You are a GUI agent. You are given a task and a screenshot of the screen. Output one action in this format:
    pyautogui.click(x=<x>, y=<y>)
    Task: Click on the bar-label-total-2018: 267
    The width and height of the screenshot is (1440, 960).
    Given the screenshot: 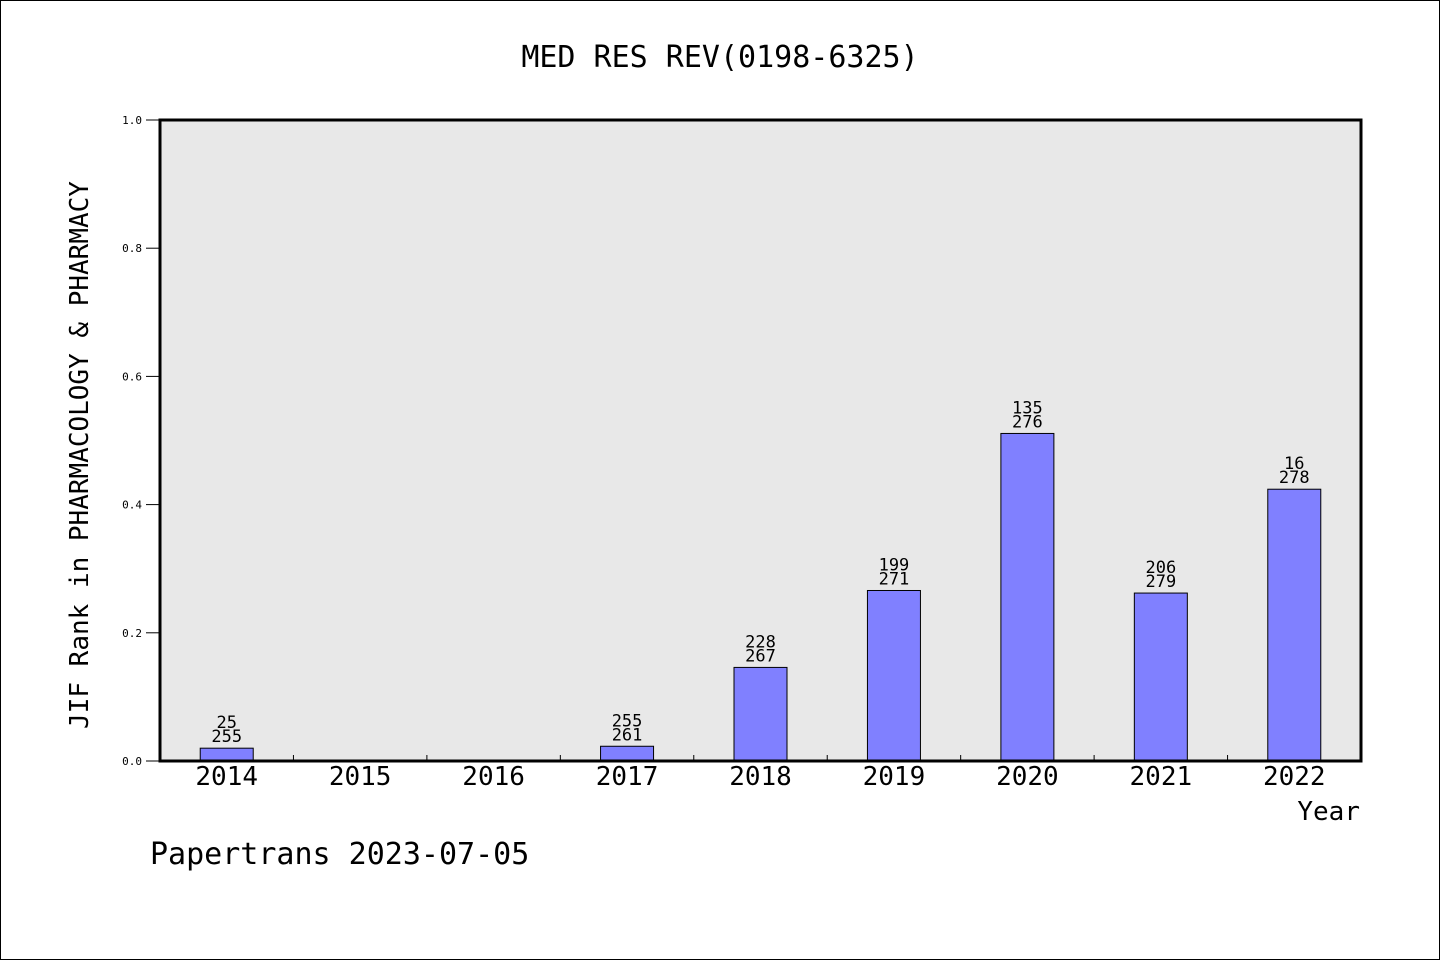 What is the action you would take?
    pyautogui.click(x=760, y=656)
    